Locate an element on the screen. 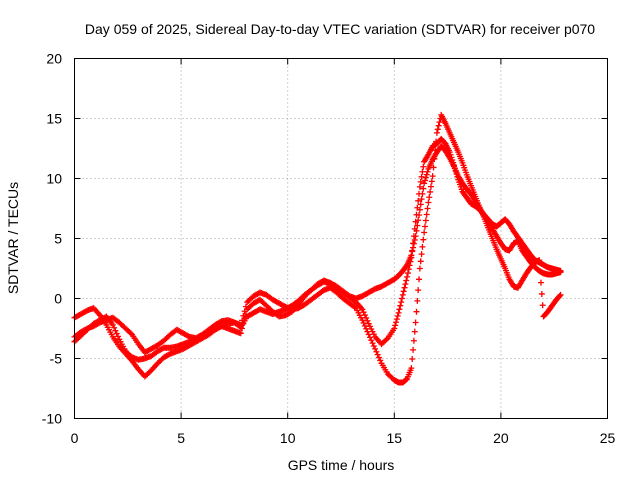  x-tick-label: 5 is located at coordinates (181, 438).